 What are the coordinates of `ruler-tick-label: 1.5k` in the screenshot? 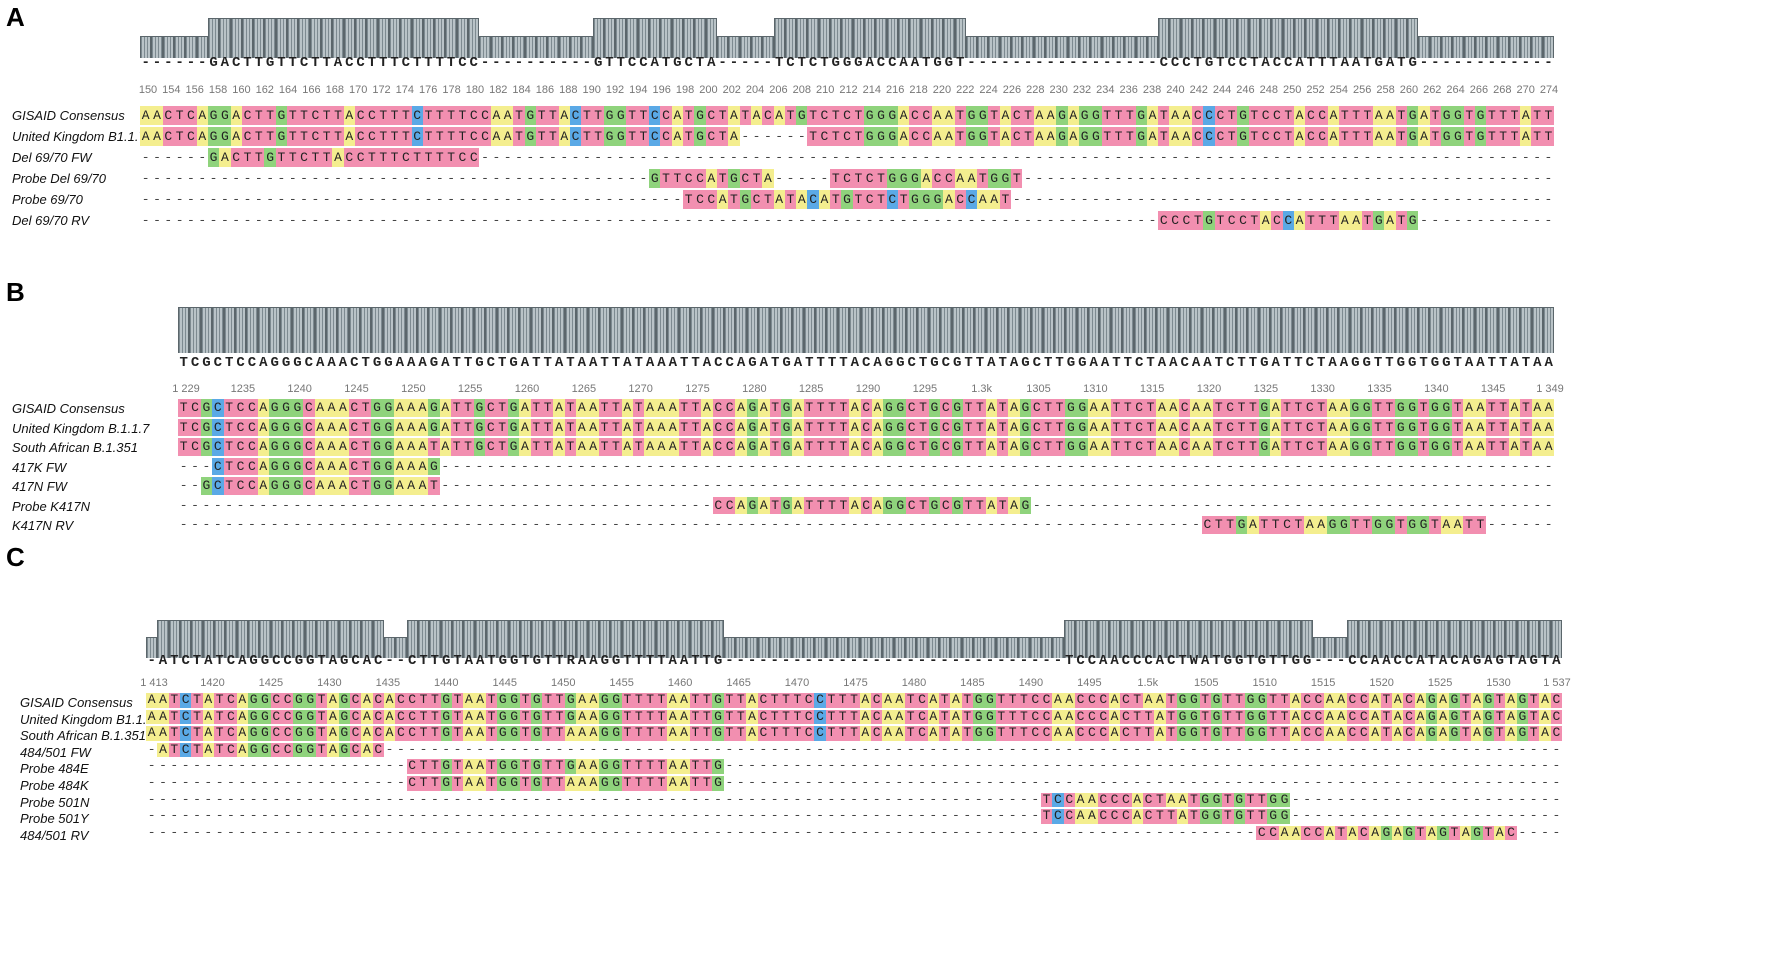 It's located at (1148, 683).